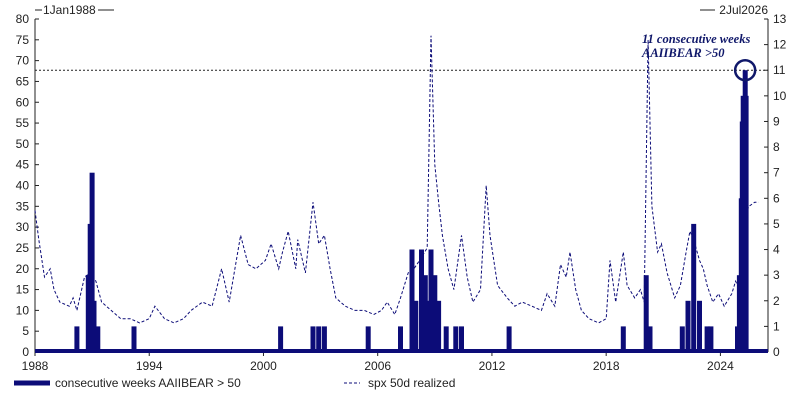 The width and height of the screenshot is (804, 401). Describe the element at coordinates (23, 19) in the screenshot. I see `left-tick-label: 80` at that location.